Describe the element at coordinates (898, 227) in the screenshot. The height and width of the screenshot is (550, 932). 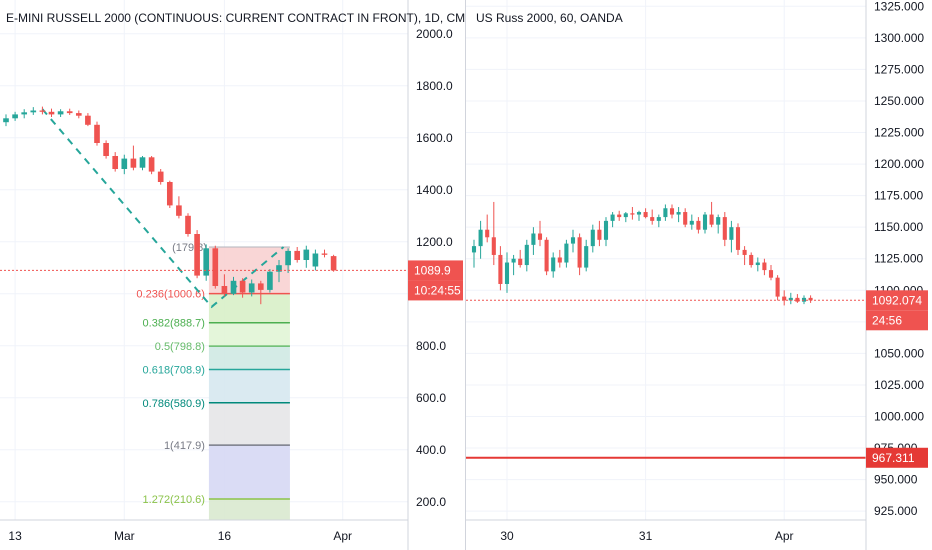
I see `y-tick-label: 1150.000` at that location.